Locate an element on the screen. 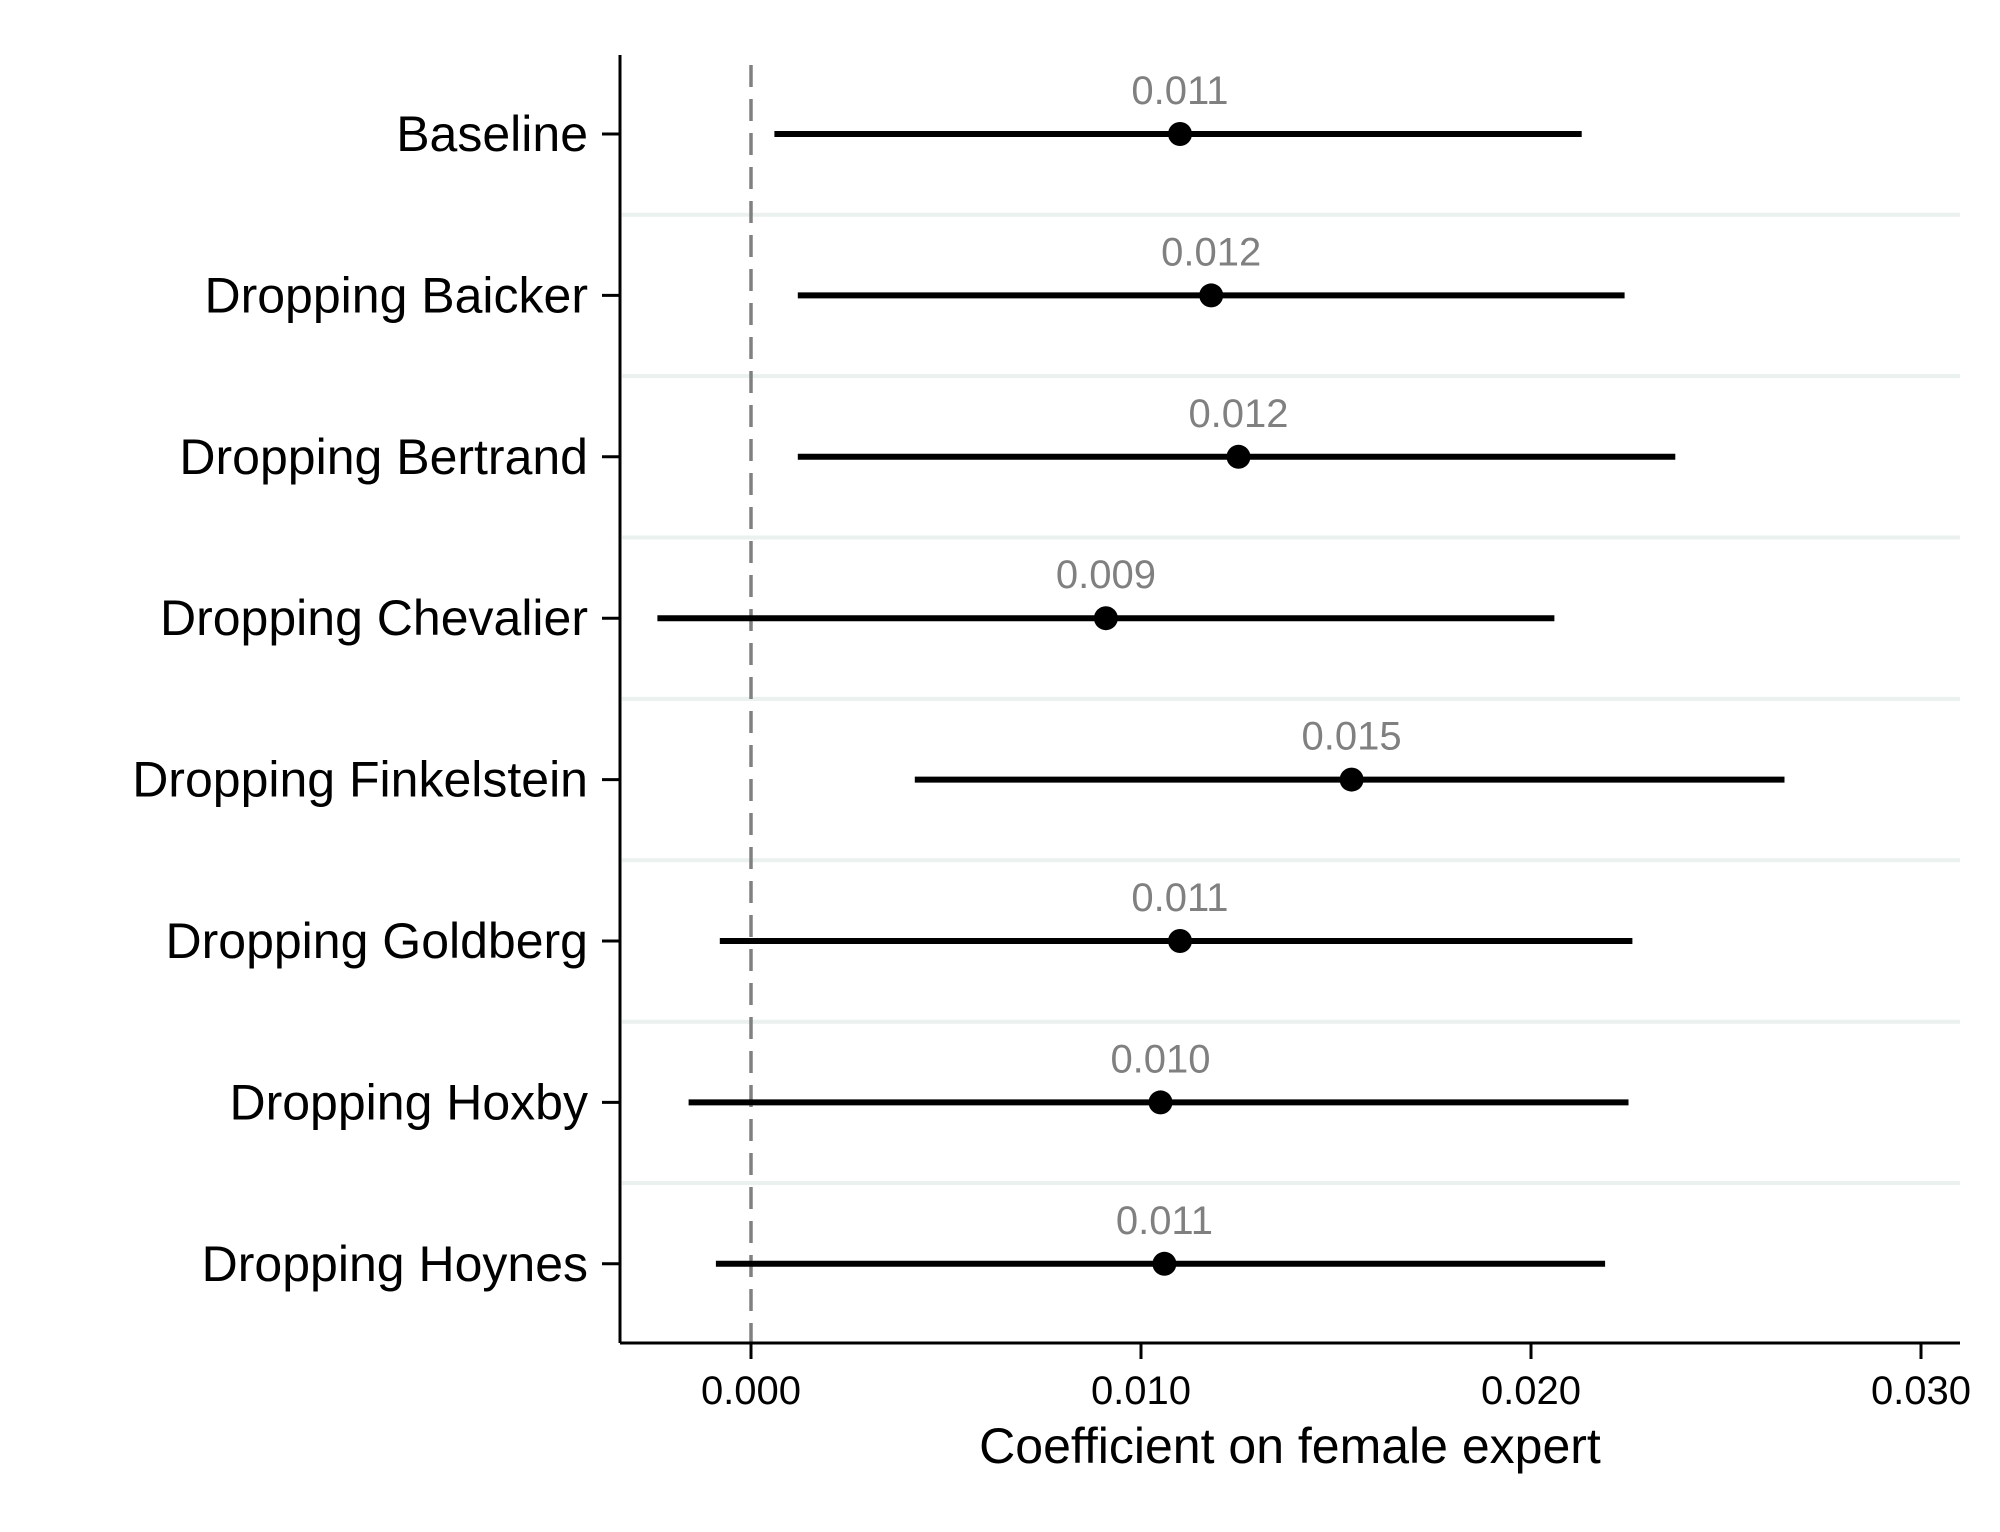 The image size is (2000, 1532). category-label: Baseline is located at coordinates (492, 134).